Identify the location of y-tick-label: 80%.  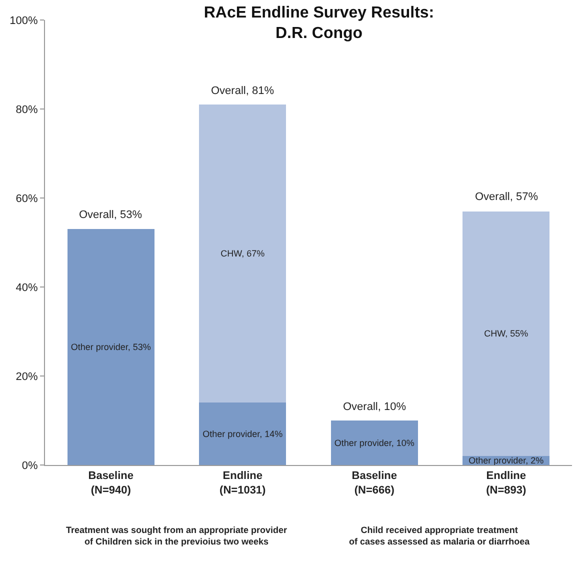
(27, 110).